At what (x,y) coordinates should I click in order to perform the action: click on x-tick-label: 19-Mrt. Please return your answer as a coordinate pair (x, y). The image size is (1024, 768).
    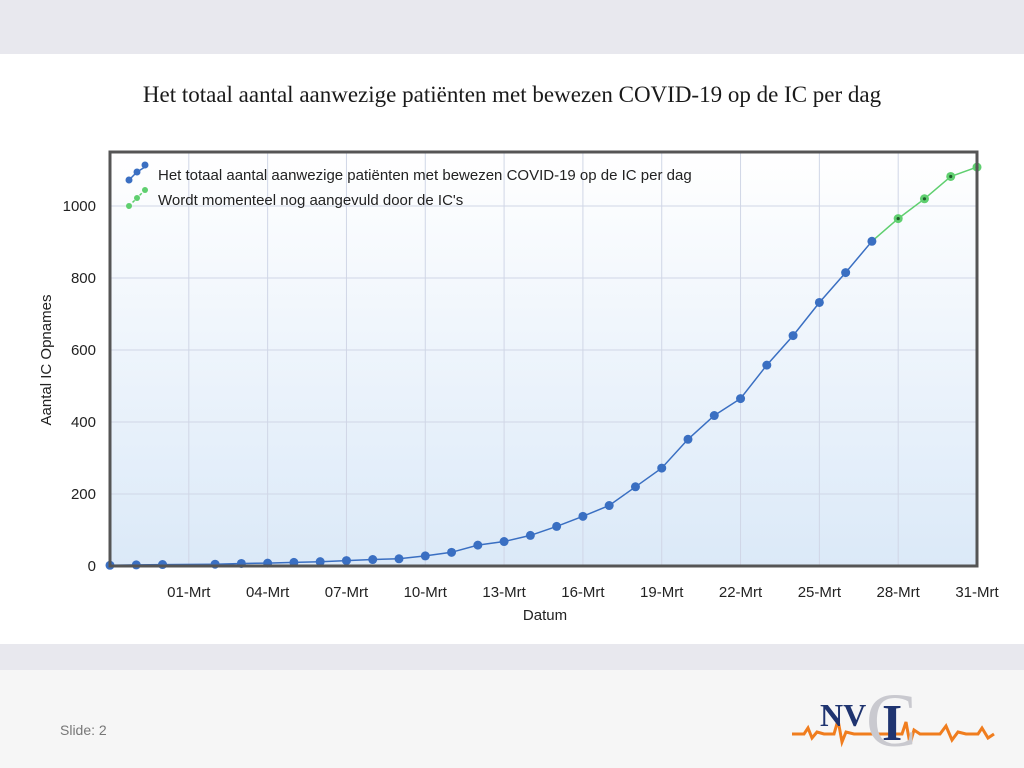
    Looking at the image, I should click on (662, 592).